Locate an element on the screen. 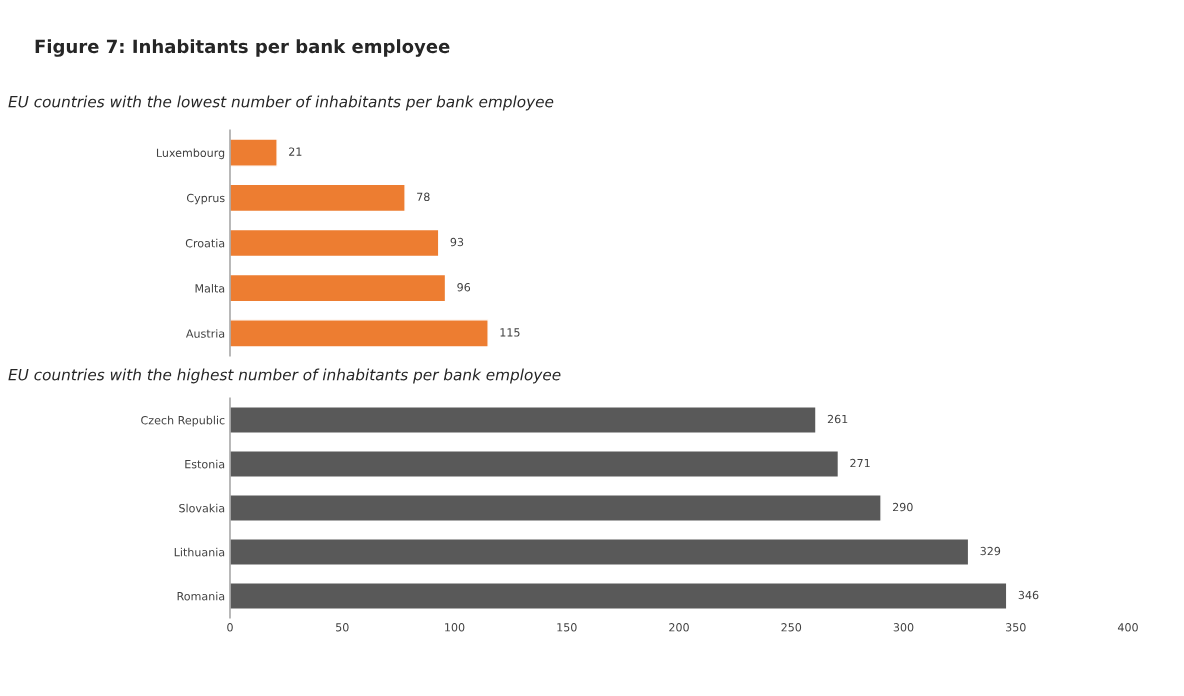 This screenshot has height=696, width=1184. x-tick-label: 300 is located at coordinates (903, 627).